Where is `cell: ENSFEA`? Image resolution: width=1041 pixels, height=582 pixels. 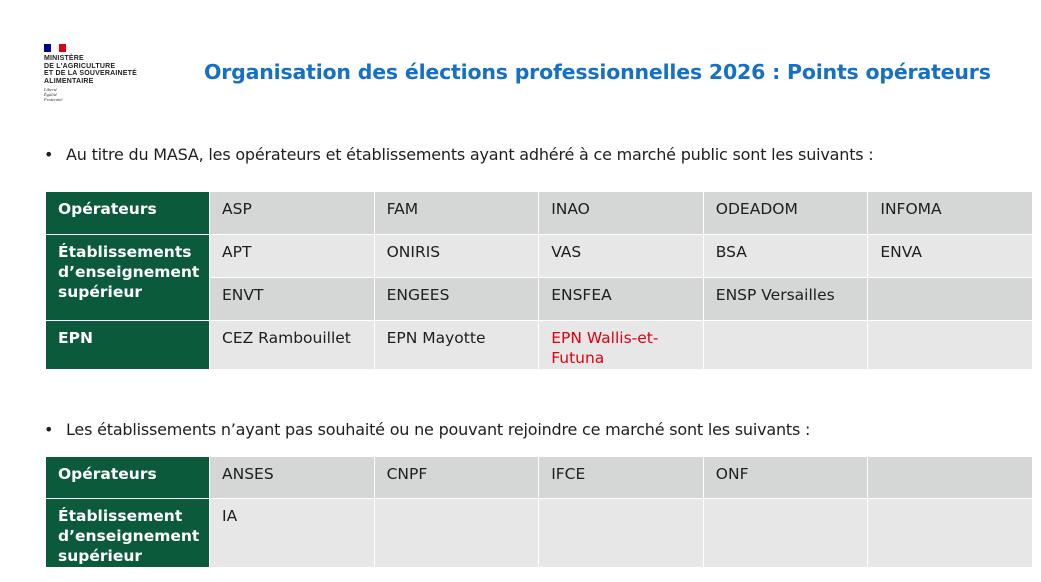 cell: ENSFEA is located at coordinates (621, 299).